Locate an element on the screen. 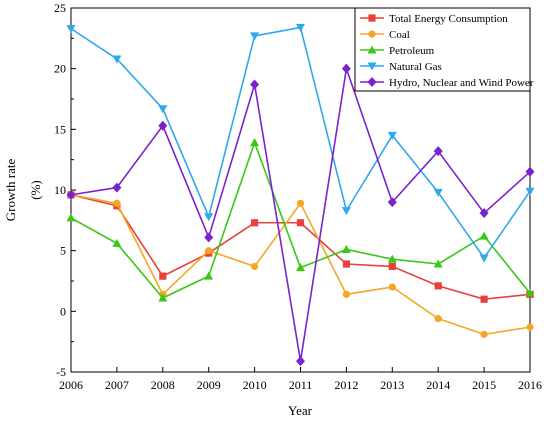 The height and width of the screenshot is (423, 550). x-tick-label: 2008 is located at coordinates (163, 385).